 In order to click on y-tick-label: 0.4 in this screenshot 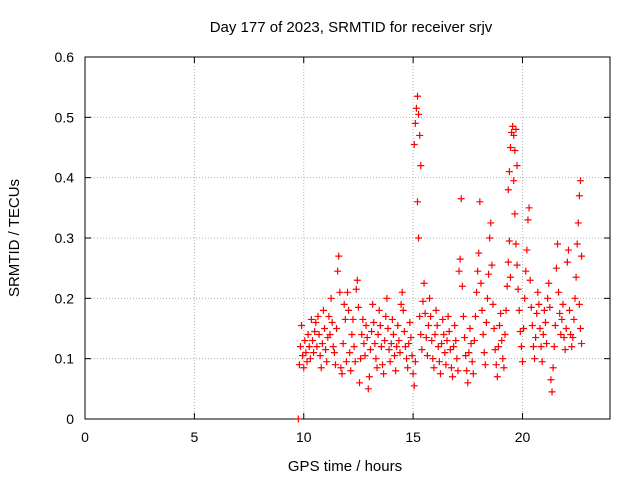, I will do `click(65, 178)`.